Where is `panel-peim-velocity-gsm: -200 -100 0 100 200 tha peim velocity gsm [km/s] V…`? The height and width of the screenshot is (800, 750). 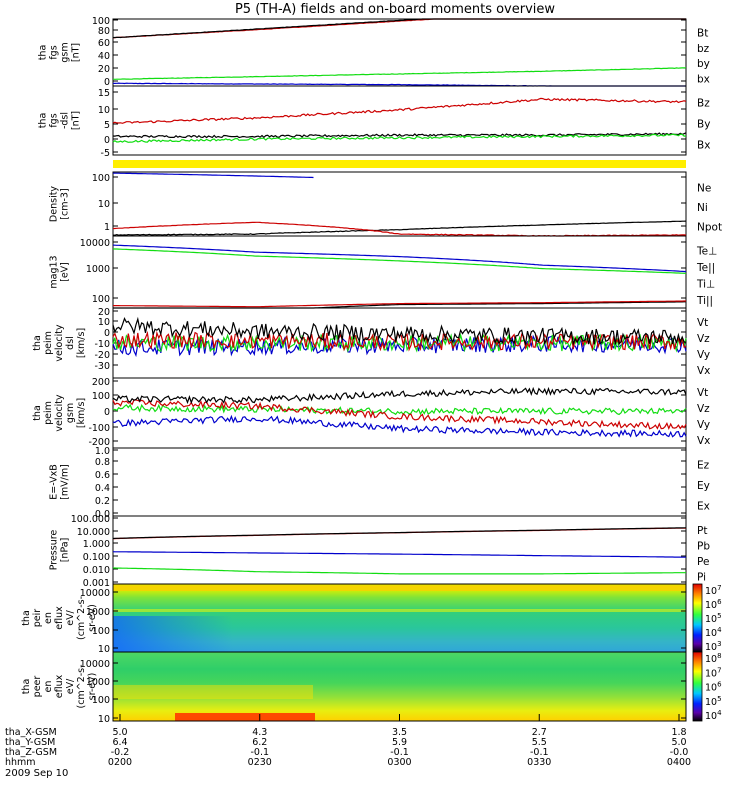
panel-peim-velocity-gsm: -200 -100 0 100 200 tha peim velocity gsm [km/s] V… is located at coordinates (371, 413).